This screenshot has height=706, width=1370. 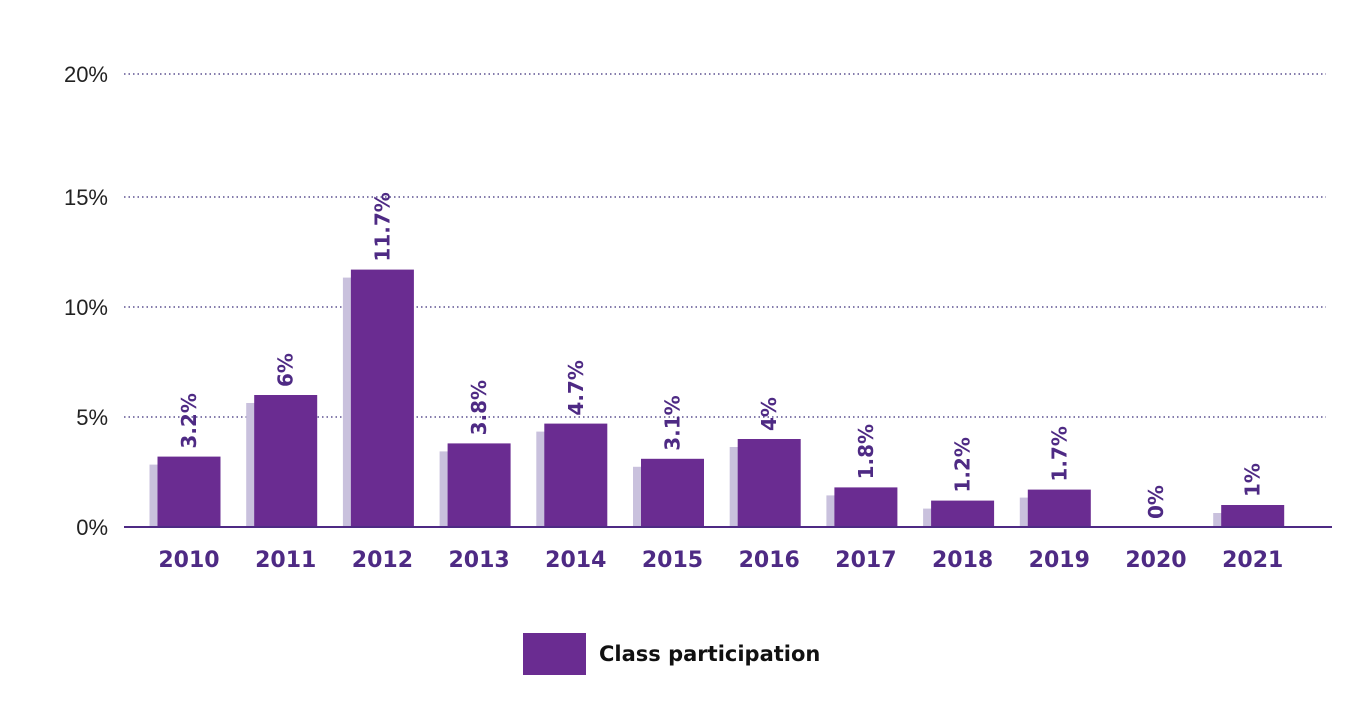 What do you see at coordinates (188, 560) in the screenshot?
I see `x-tick-label: 2010` at bounding box center [188, 560].